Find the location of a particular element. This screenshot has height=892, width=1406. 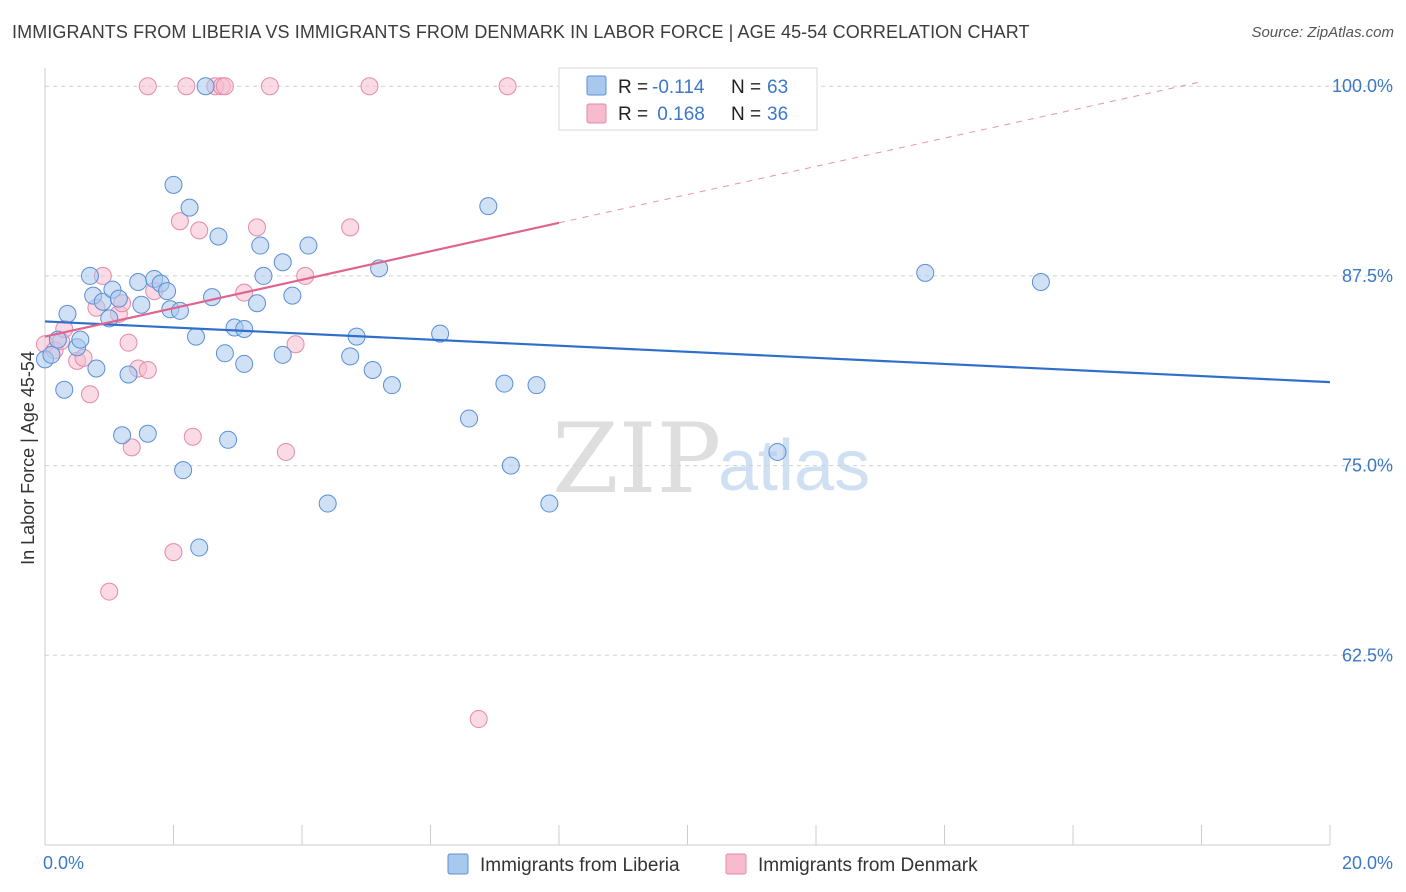

x-ticks: 0.0% 20.0% is located at coordinates (718, 849).